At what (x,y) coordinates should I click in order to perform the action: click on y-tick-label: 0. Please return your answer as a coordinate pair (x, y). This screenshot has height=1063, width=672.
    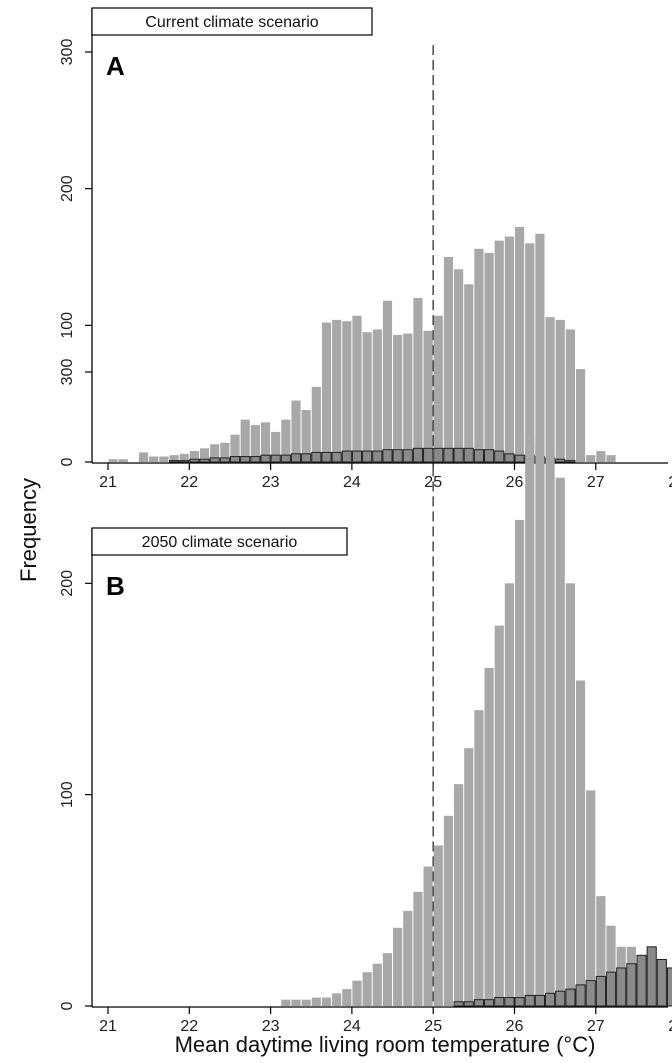
    Looking at the image, I should click on (67, 461).